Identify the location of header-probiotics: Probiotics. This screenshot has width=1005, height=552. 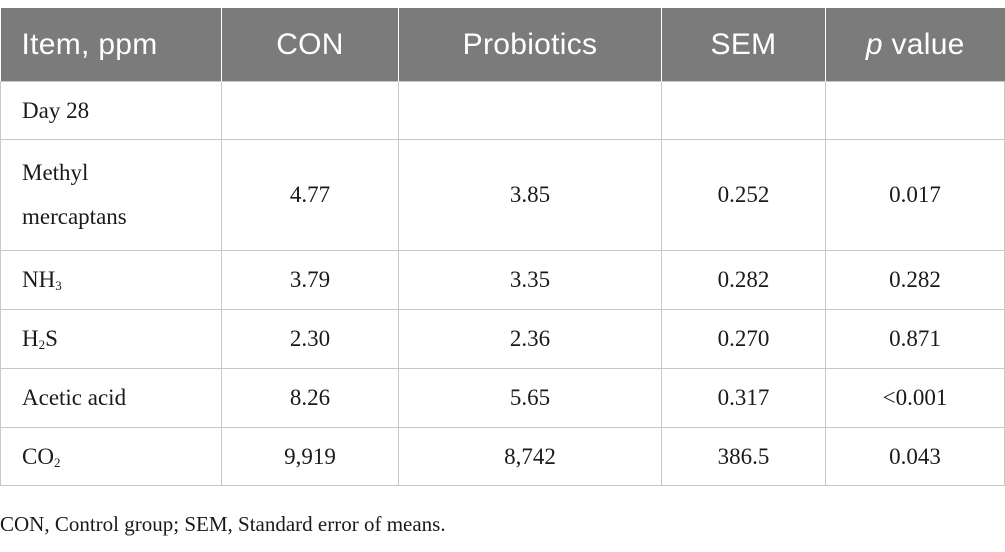
(530, 45).